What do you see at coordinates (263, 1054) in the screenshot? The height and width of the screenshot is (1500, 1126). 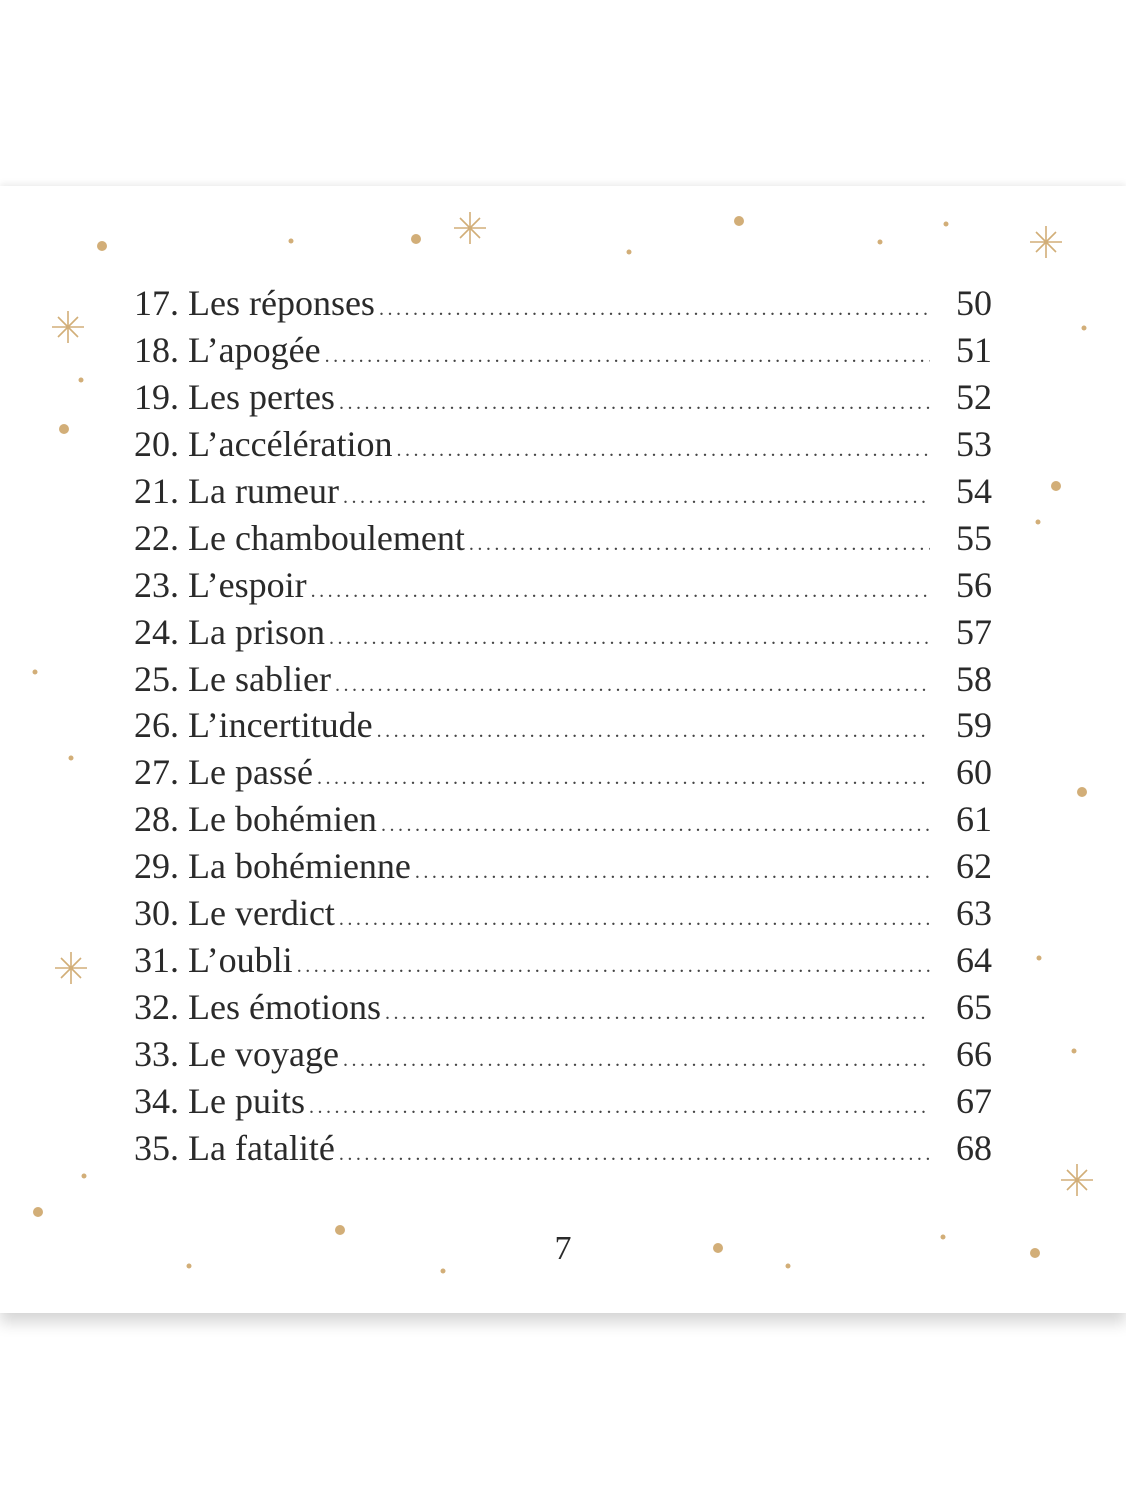 I see `chapter-title: Le voyage` at bounding box center [263, 1054].